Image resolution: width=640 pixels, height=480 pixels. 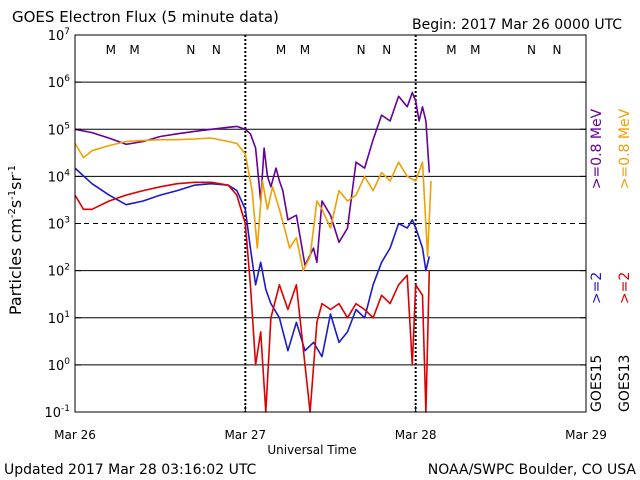 I want to click on mn-marker-4: M, so click(x=281, y=50).